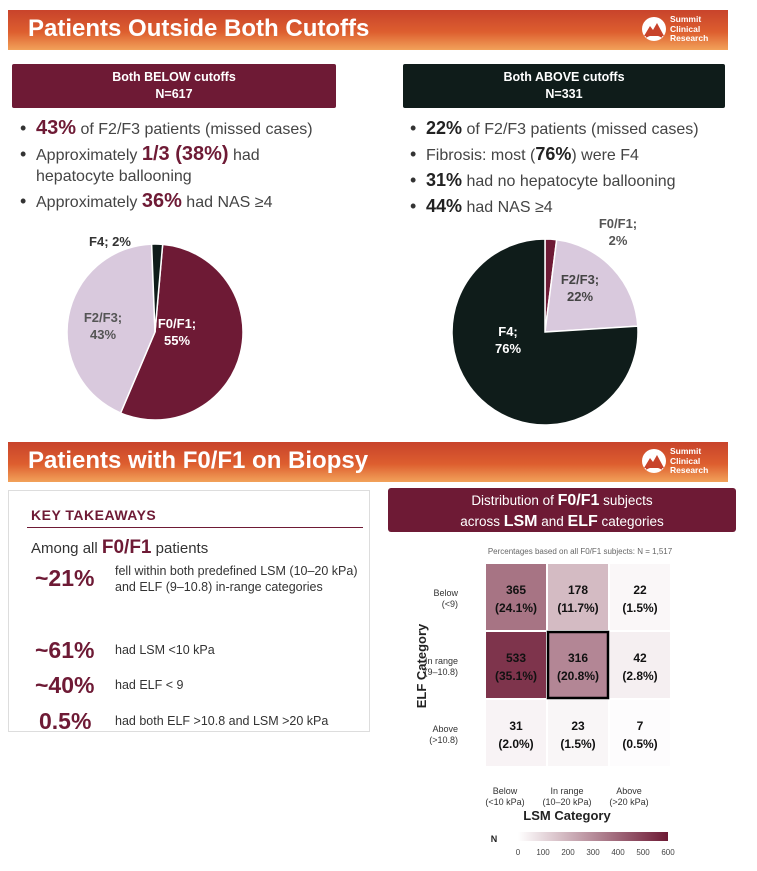 The height and width of the screenshot is (871, 757). Describe the element at coordinates (177, 340) in the screenshot. I see `slice-value: 55%` at that location.